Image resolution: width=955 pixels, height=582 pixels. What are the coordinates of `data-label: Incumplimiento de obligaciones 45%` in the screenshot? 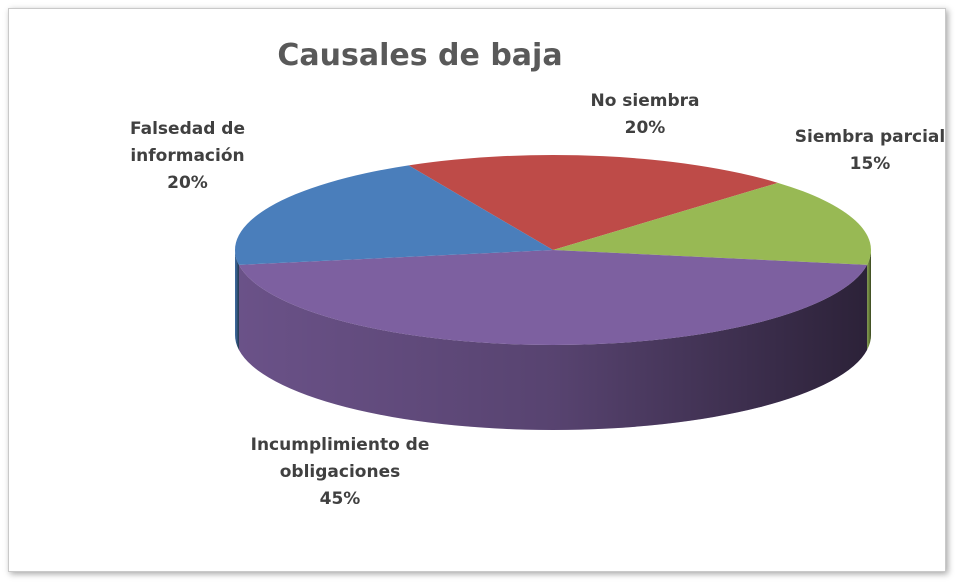 It's located at (340, 472).